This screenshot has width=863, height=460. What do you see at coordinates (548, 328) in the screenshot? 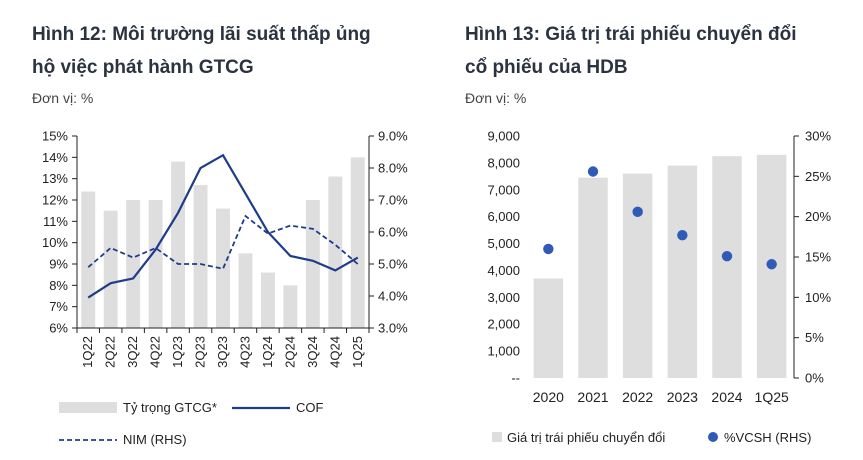
I see `fig13-bar-2020` at bounding box center [548, 328].